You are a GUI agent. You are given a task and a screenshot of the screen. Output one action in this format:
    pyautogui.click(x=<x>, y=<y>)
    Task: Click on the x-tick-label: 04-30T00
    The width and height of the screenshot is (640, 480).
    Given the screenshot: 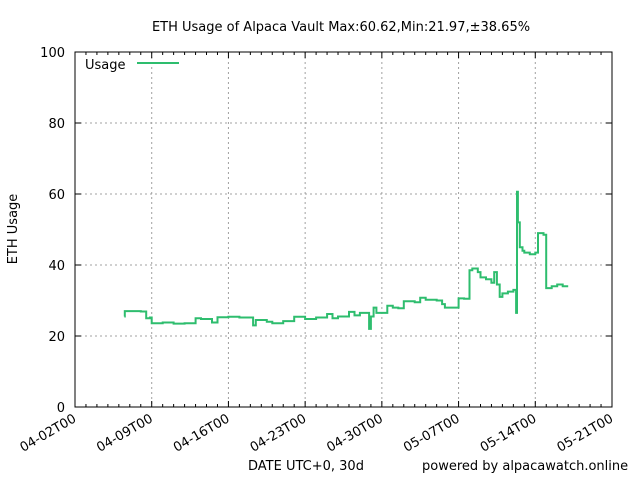 What is the action you would take?
    pyautogui.click(x=354, y=433)
    